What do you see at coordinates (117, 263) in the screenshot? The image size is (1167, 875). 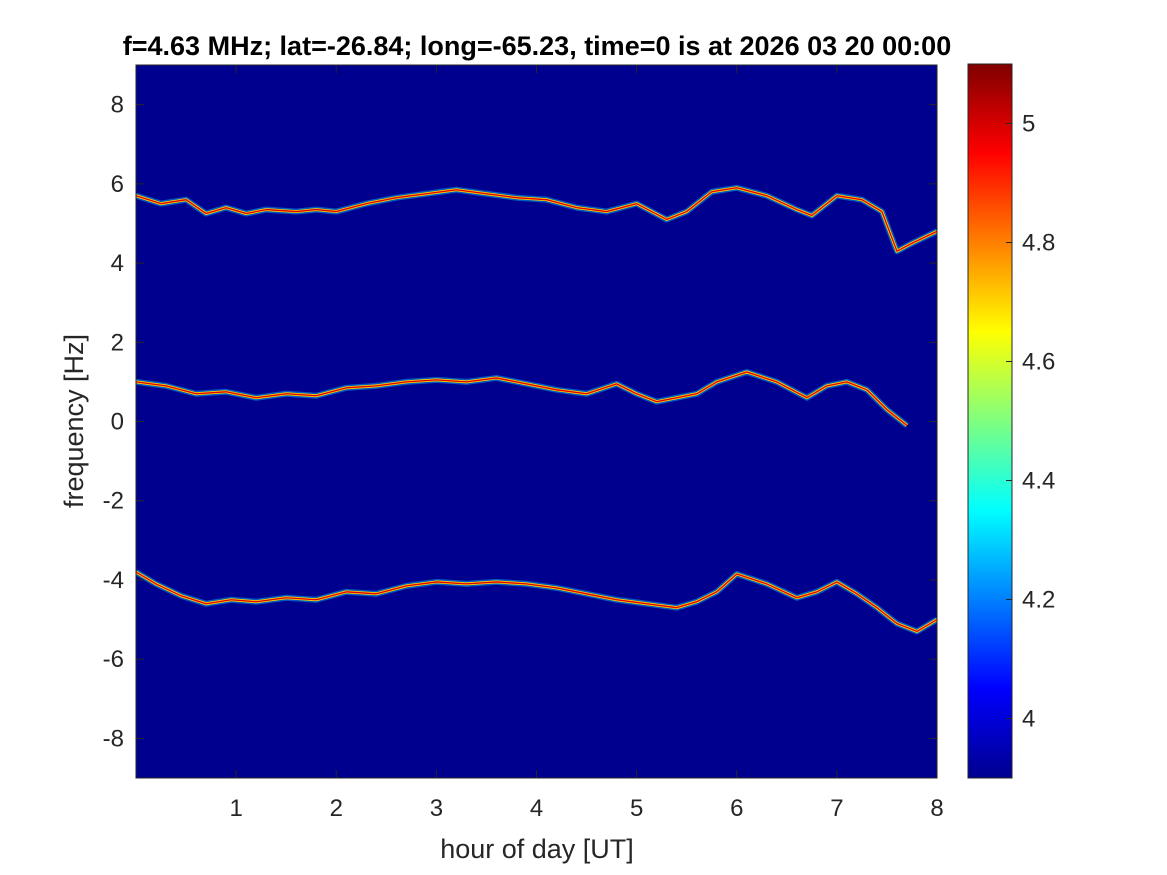 I see `y-tick-label: 4` at bounding box center [117, 263].